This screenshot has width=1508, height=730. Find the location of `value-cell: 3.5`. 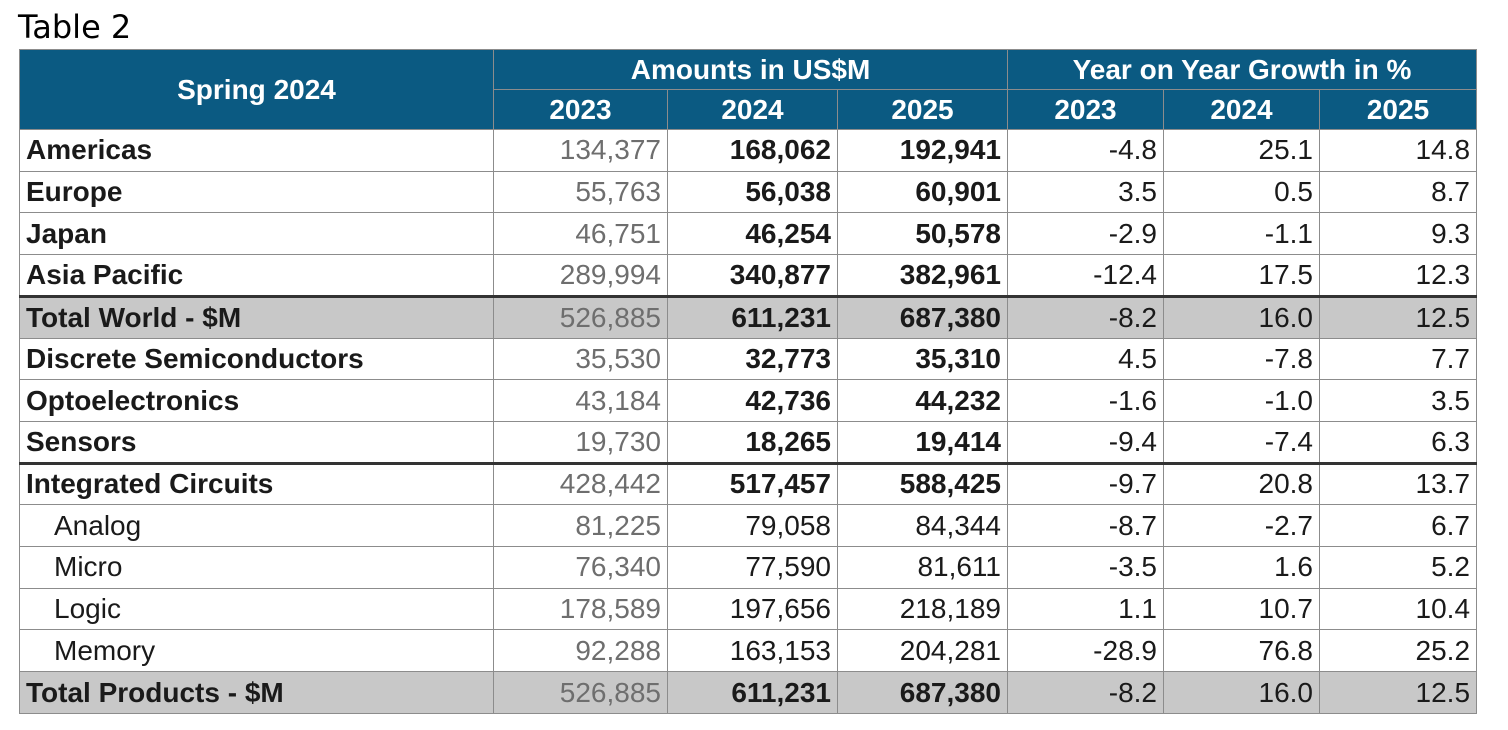

value-cell: 3.5 is located at coordinates (1398, 400).